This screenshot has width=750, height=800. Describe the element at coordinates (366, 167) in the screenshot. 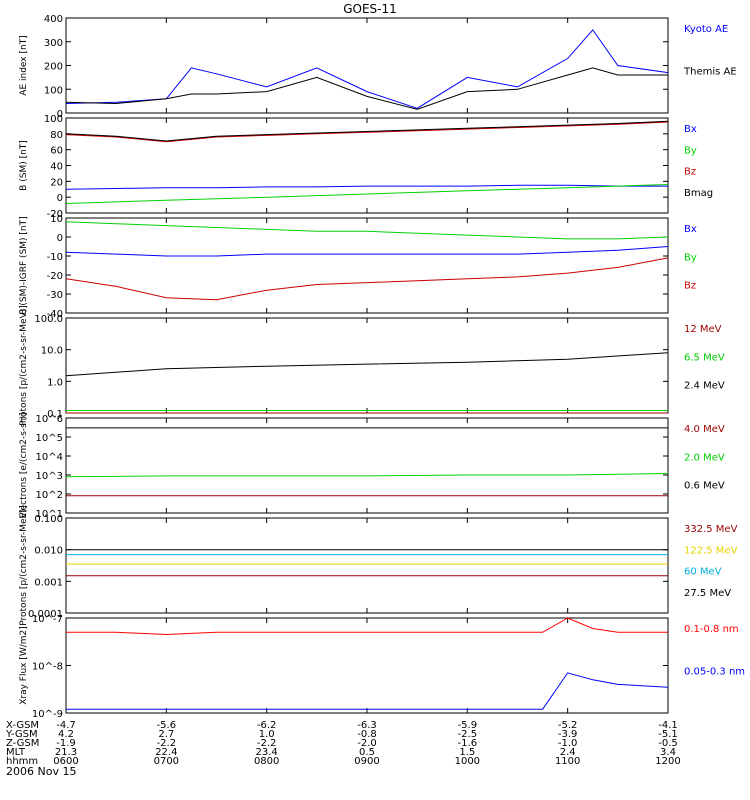

I see `panel-2: 100 80 60 40 20 0 -20 B (SM) [nT] Bx By Bz Bmag` at that location.